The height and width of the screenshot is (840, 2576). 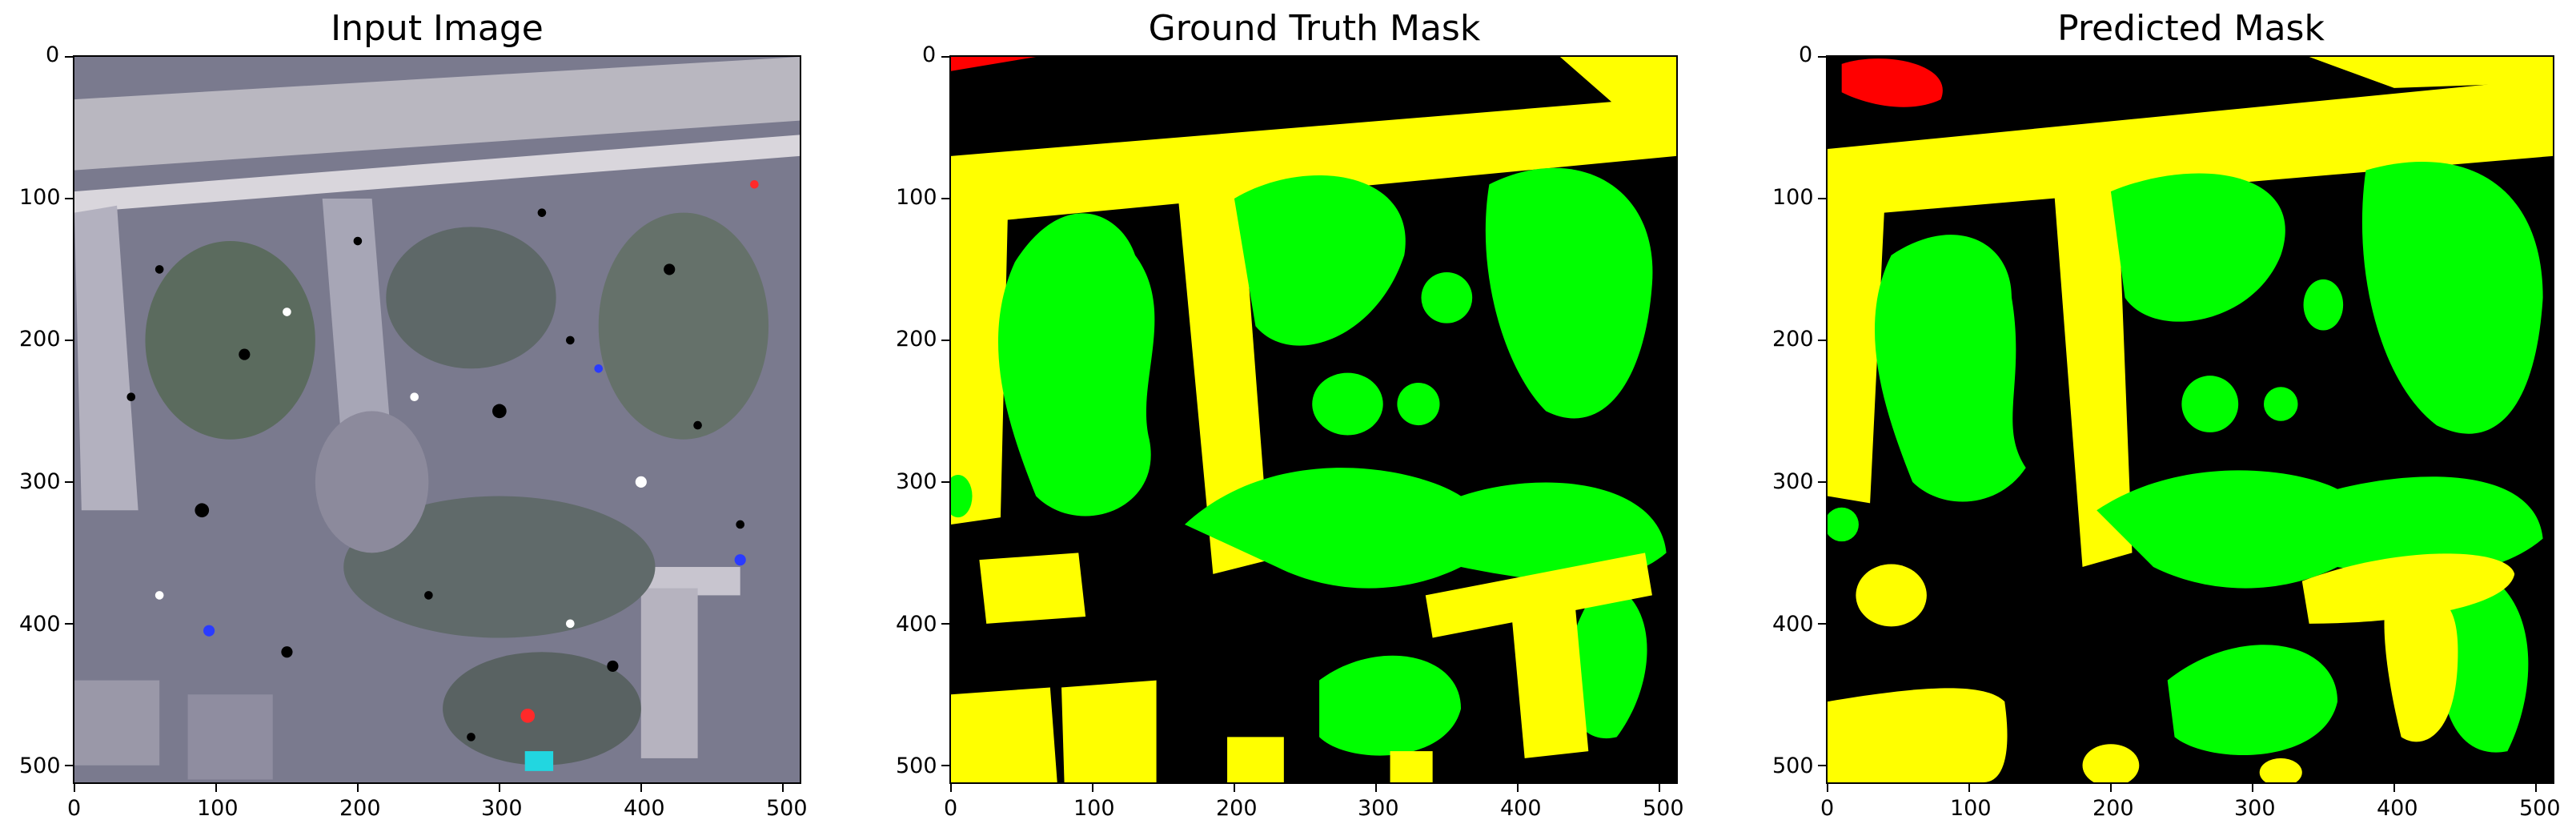 What do you see at coordinates (1315, 28) in the screenshot?
I see `panel-title-ground-truth: Ground Truth Mask` at bounding box center [1315, 28].